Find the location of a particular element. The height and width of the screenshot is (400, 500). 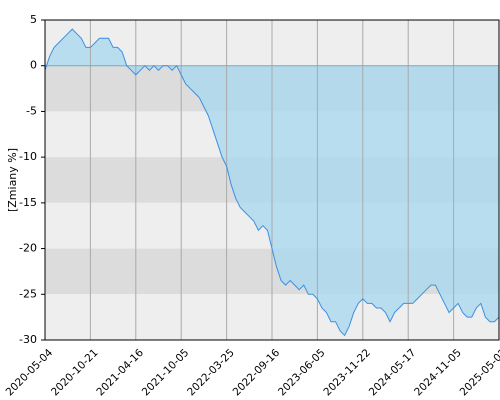

x-tick-label: 2022-09-16 is located at coordinates (257, 373).